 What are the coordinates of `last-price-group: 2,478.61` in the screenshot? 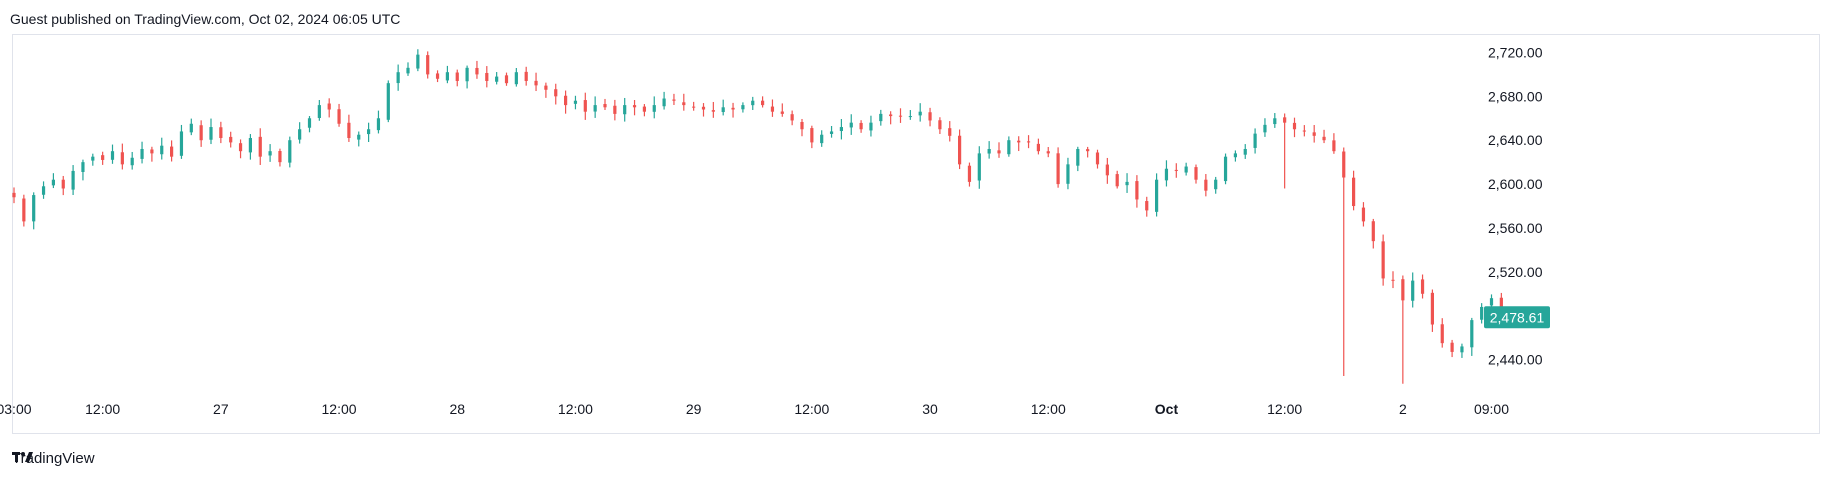 It's located at (1517, 317).